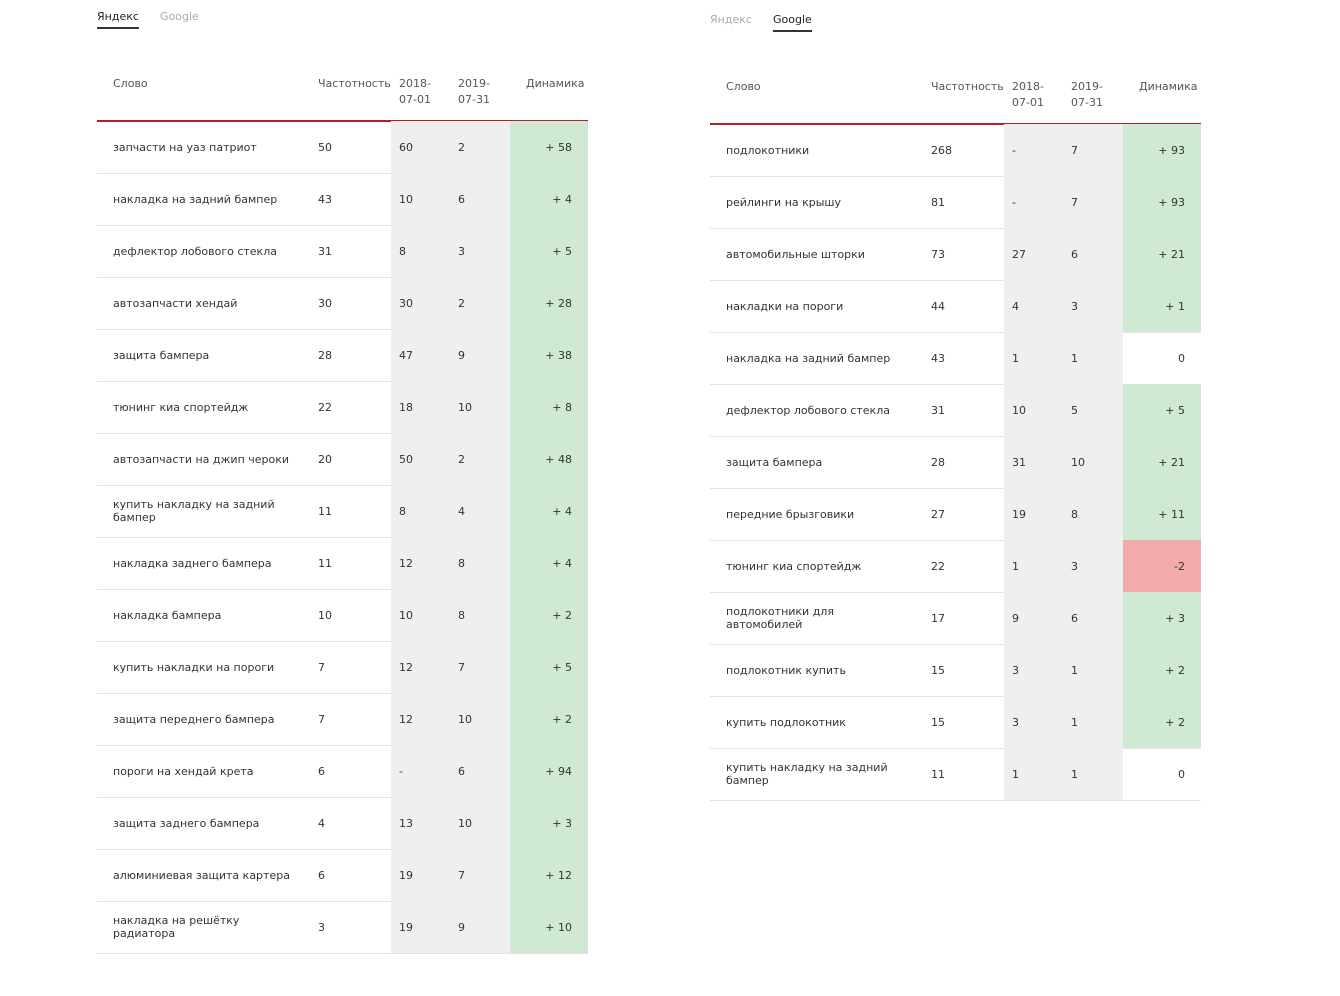  Describe the element at coordinates (167, 615) in the screenshot. I see `keyword: накладка бампера` at that location.